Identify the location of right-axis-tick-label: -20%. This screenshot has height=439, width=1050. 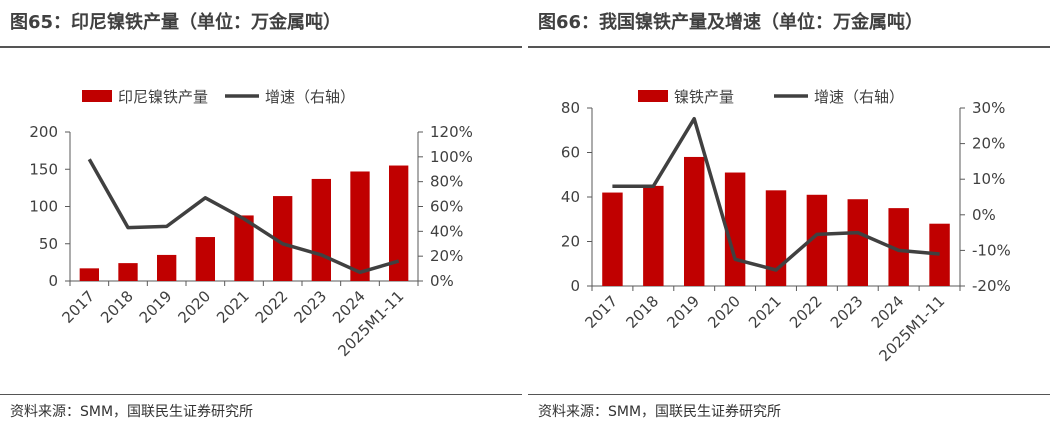
(991, 286).